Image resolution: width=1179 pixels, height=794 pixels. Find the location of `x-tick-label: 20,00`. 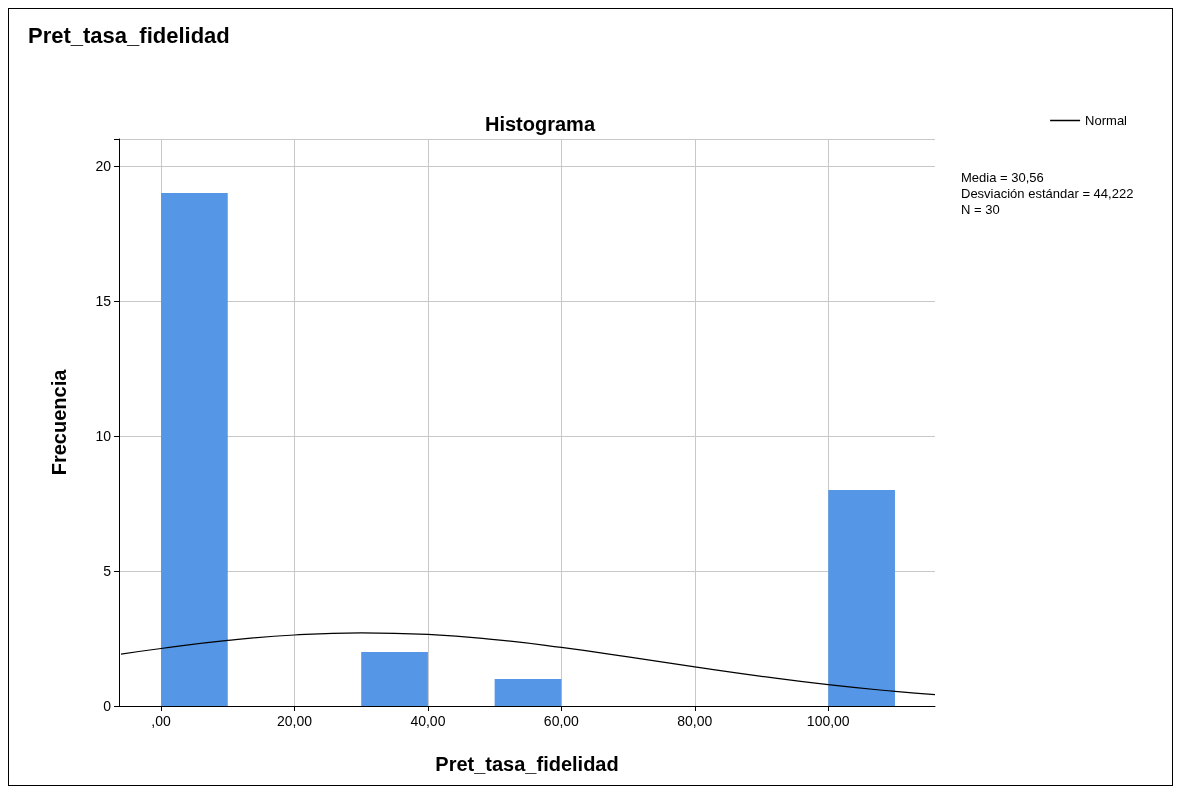

x-tick-label: 20,00 is located at coordinates (294, 721).